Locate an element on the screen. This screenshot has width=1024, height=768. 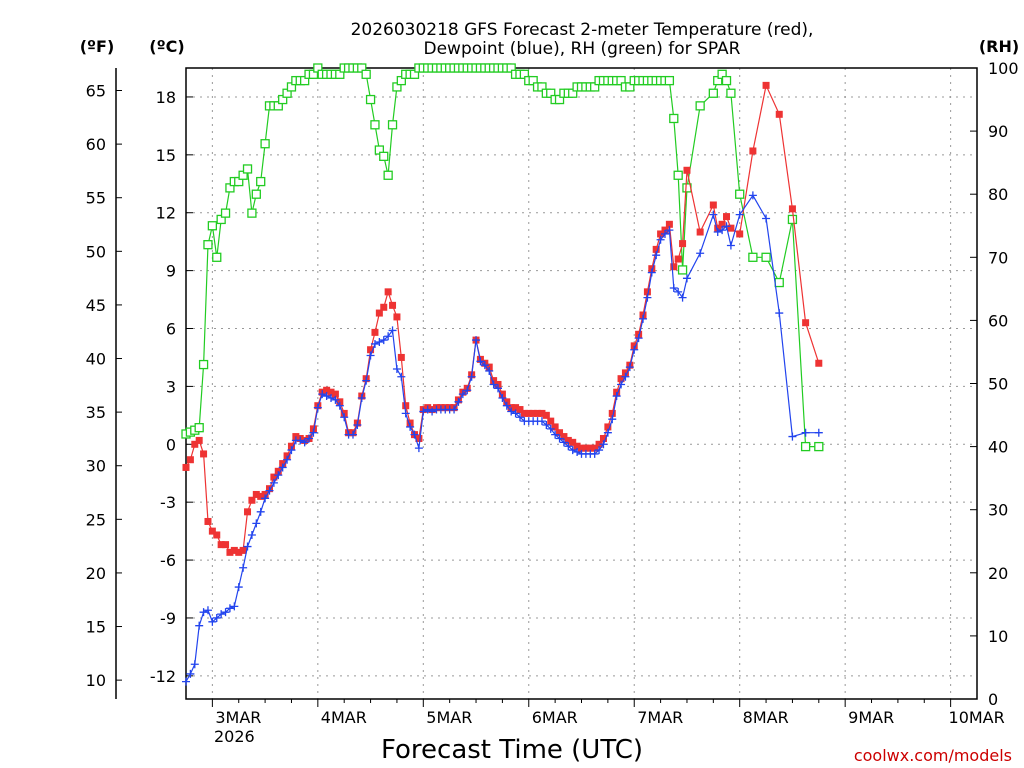
fahrenheit-tick-label: 35 is located at coordinates (96, 412).